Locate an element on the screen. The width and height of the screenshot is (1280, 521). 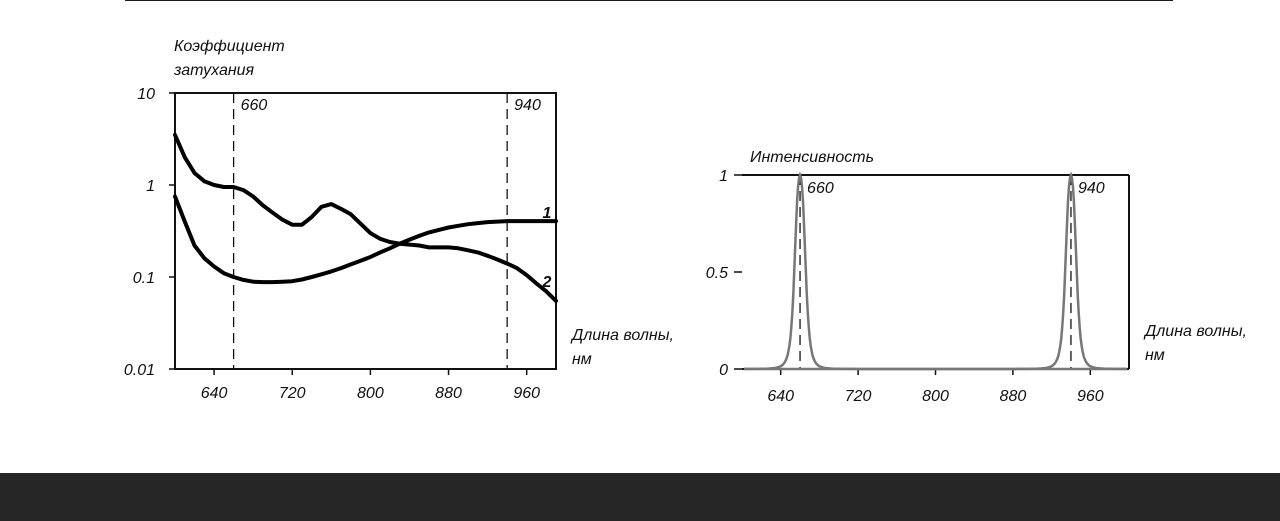
right-chart-marks: 660 940 is located at coordinates (935, 271).